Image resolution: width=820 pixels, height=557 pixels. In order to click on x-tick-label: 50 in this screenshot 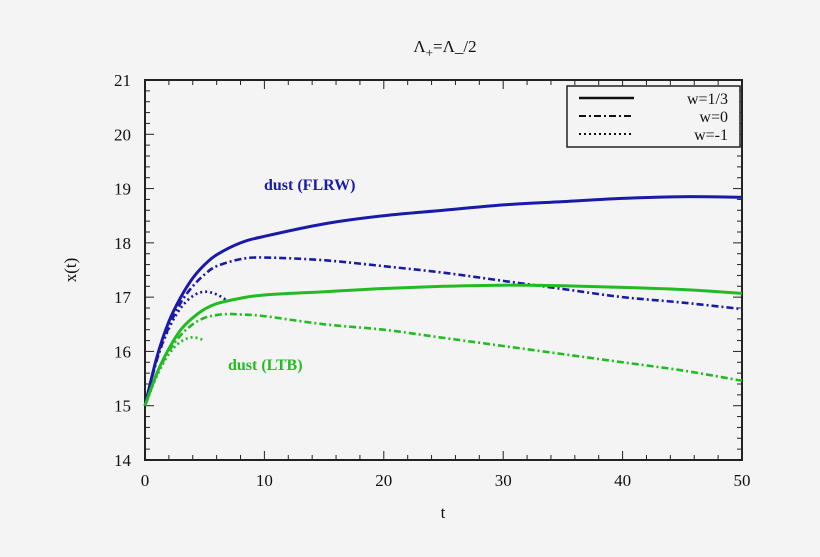, I will do `click(742, 480)`.